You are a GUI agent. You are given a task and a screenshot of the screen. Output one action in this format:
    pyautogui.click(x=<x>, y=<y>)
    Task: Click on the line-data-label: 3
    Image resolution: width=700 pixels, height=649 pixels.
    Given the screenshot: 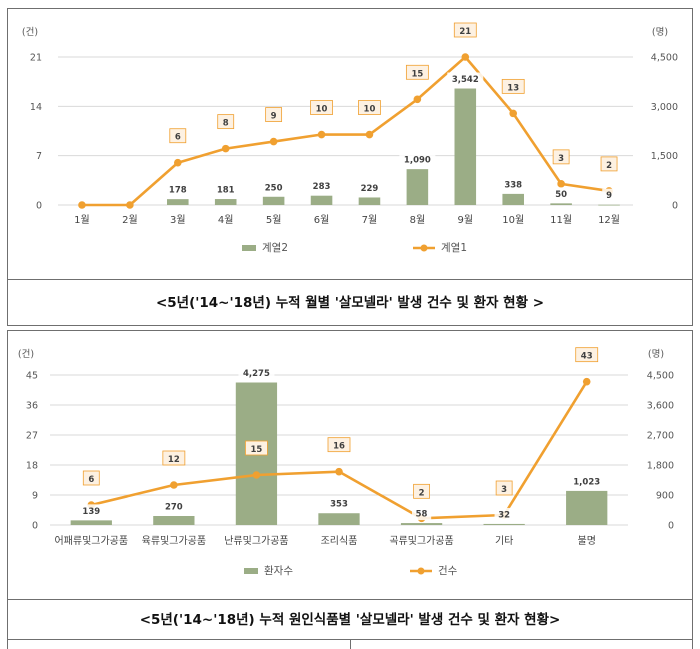 What is the action you would take?
    pyautogui.click(x=561, y=157)
    